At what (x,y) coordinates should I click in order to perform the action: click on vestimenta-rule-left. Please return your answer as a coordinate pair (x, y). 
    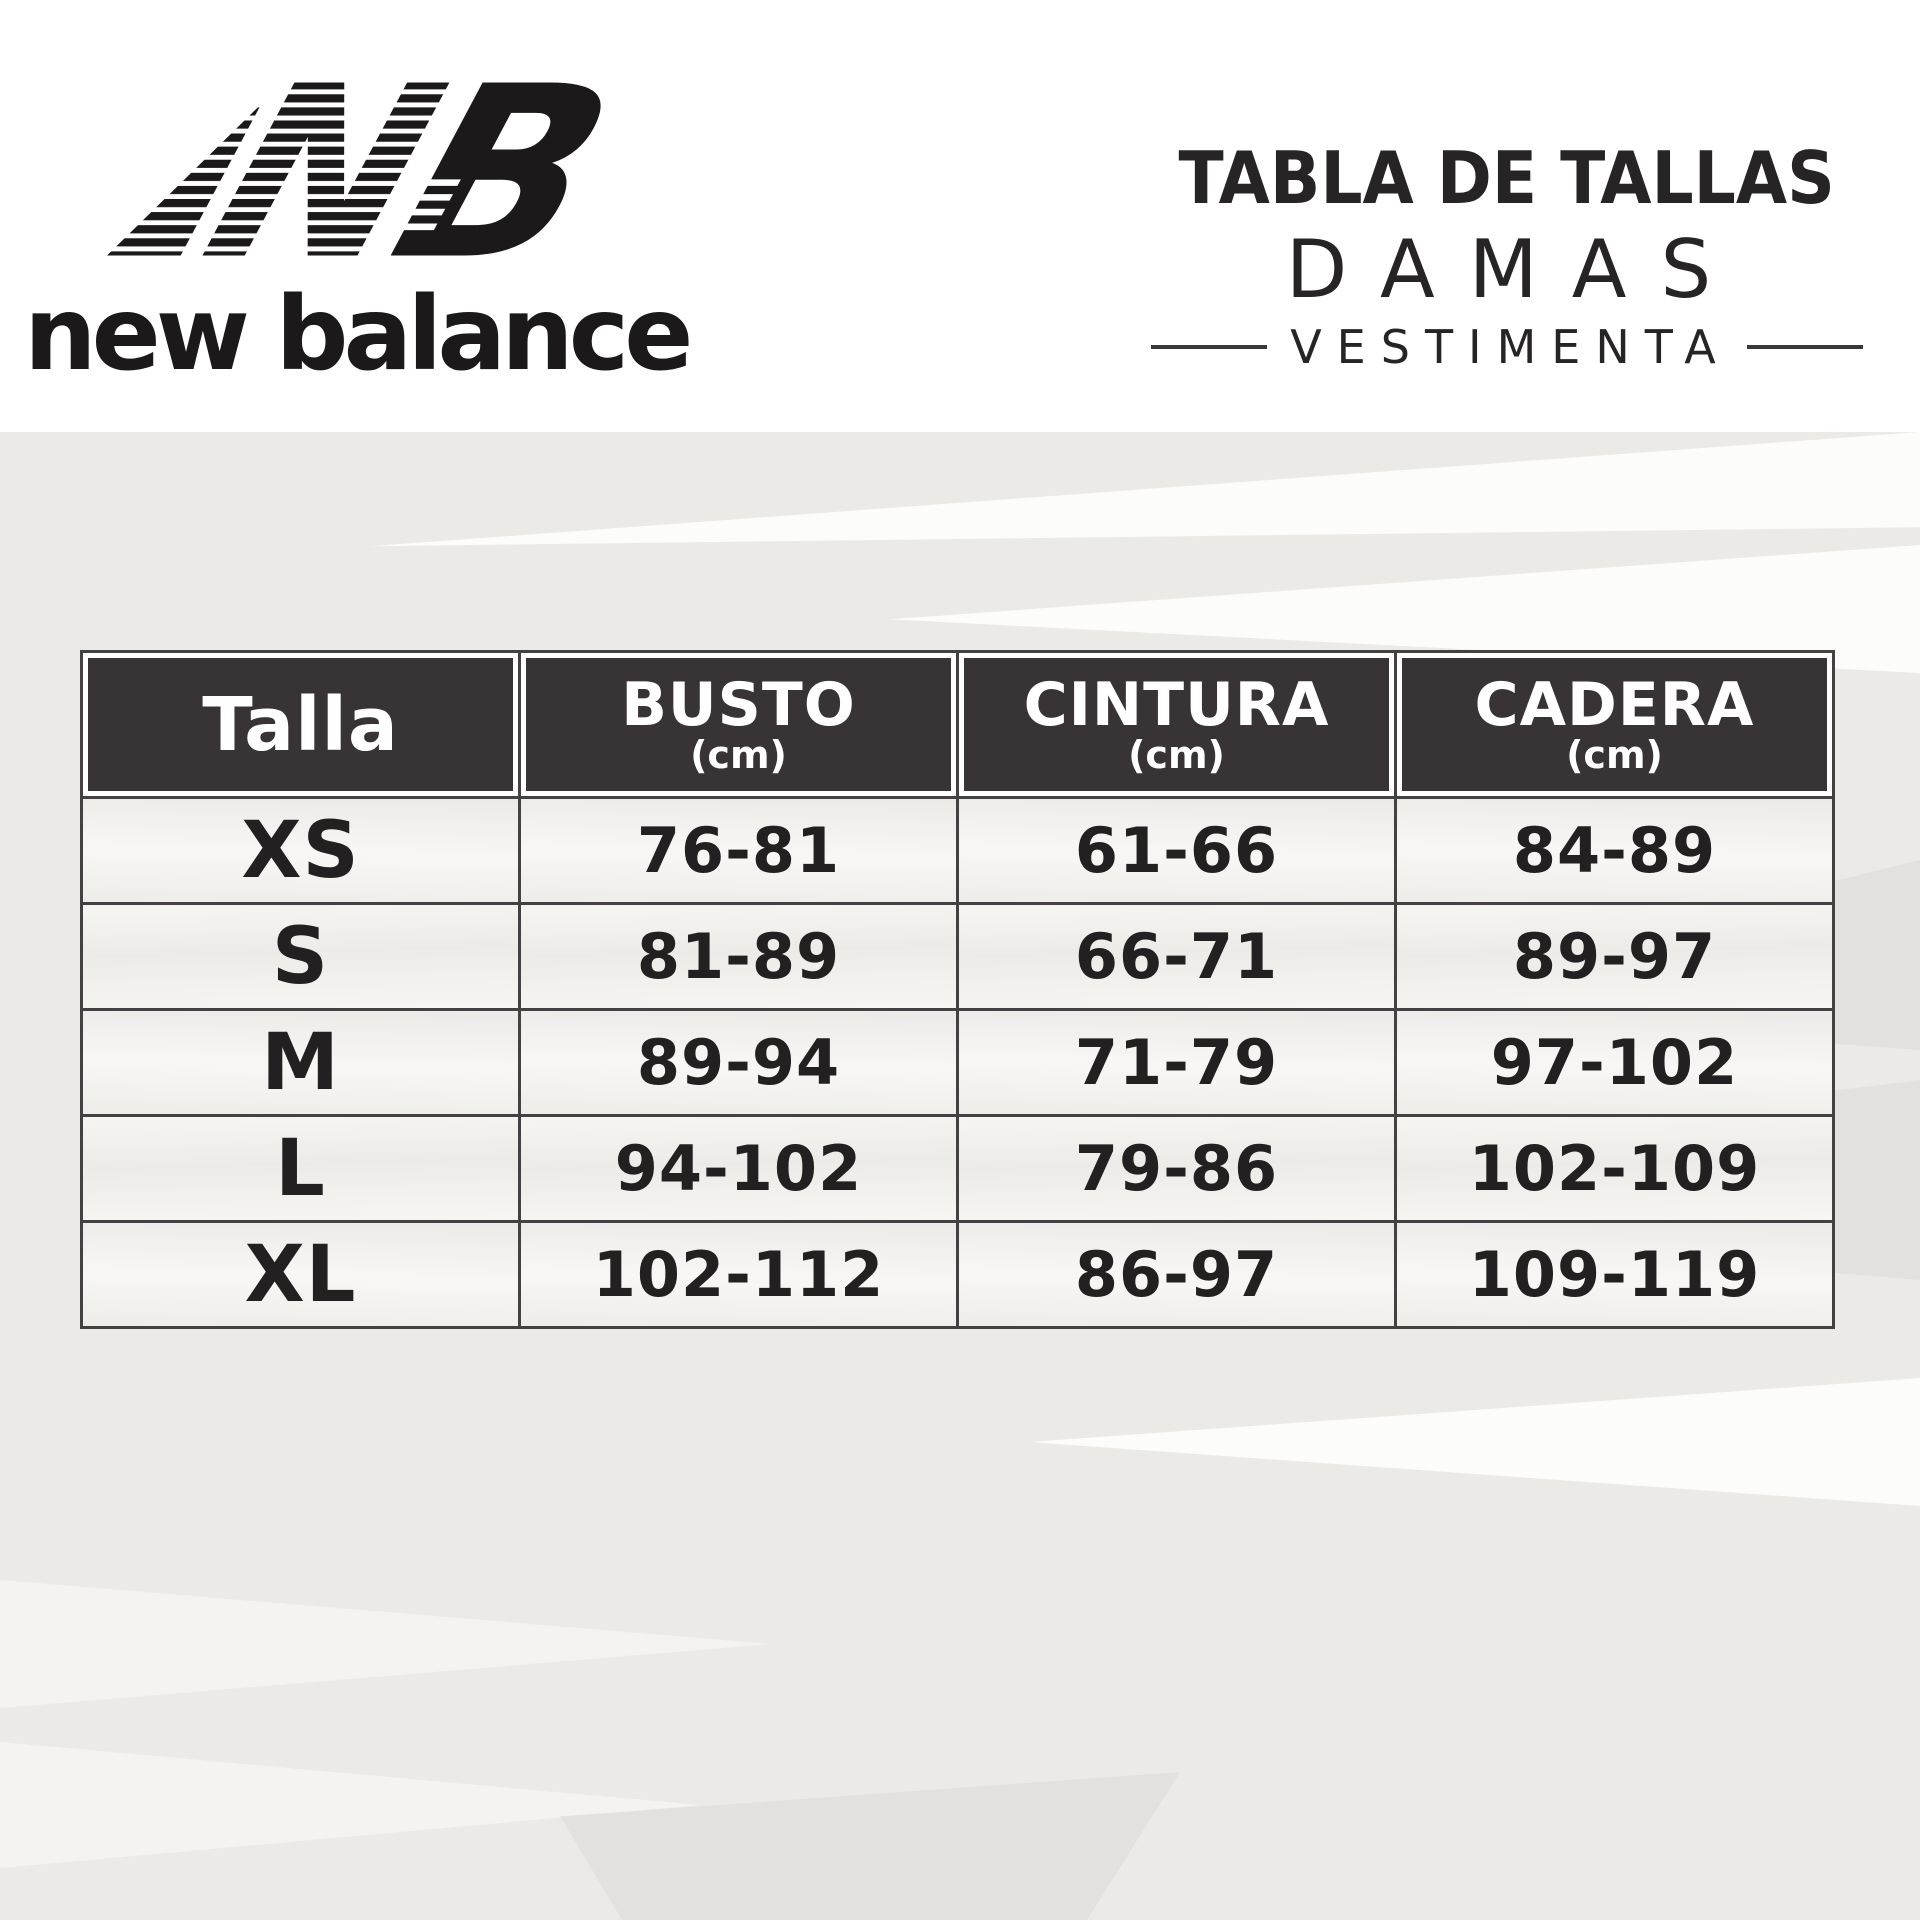
    Looking at the image, I should click on (1209, 347).